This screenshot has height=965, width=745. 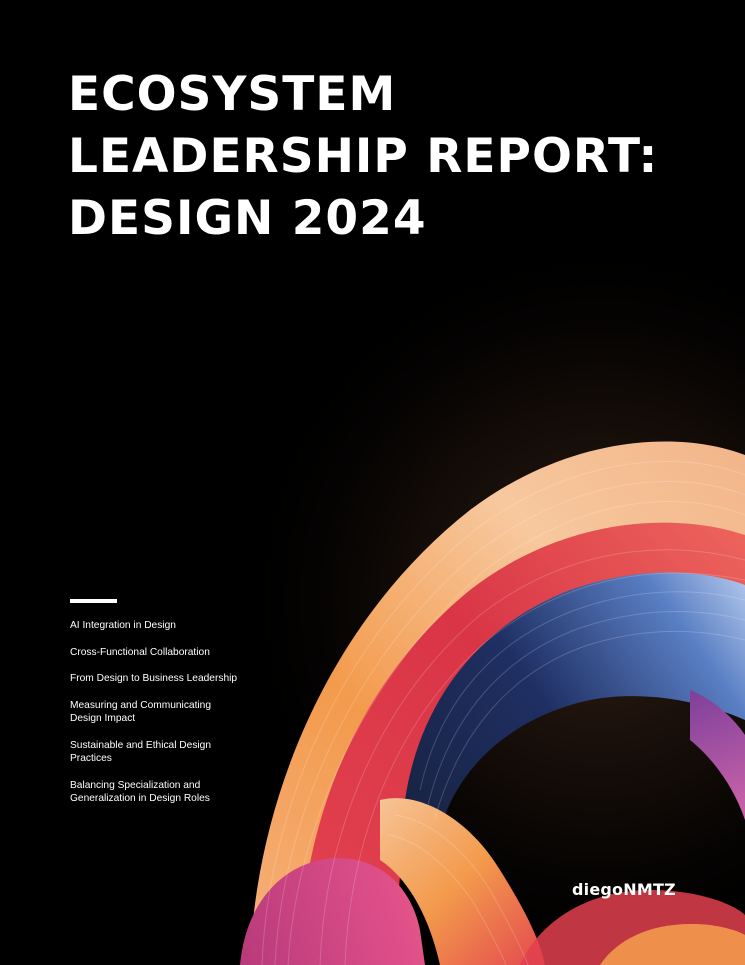 What do you see at coordinates (93, 601) in the screenshot?
I see `section-divider` at bounding box center [93, 601].